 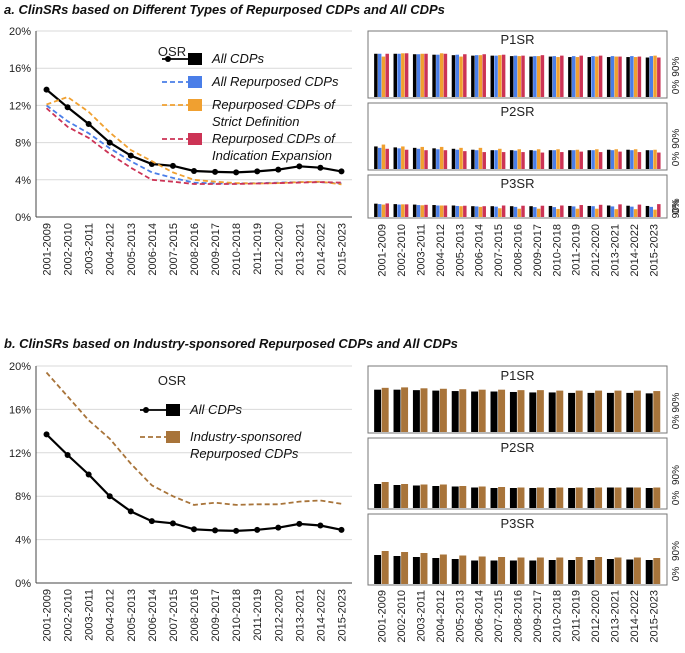 What do you see at coordinates (517, 473) in the screenshot?
I see `subpanel-frame` at bounding box center [517, 473].